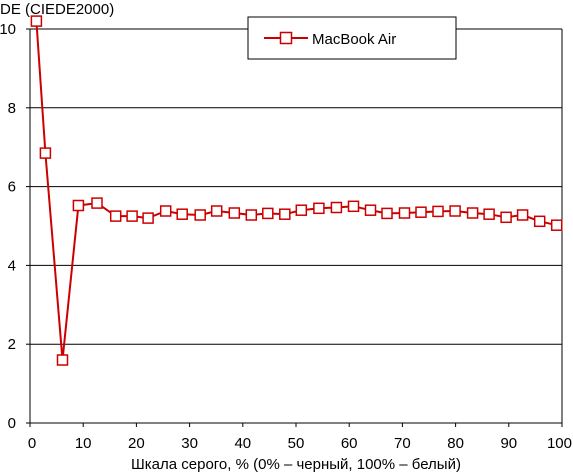  I want to click on legend-marker-swatch, so click(286, 38).